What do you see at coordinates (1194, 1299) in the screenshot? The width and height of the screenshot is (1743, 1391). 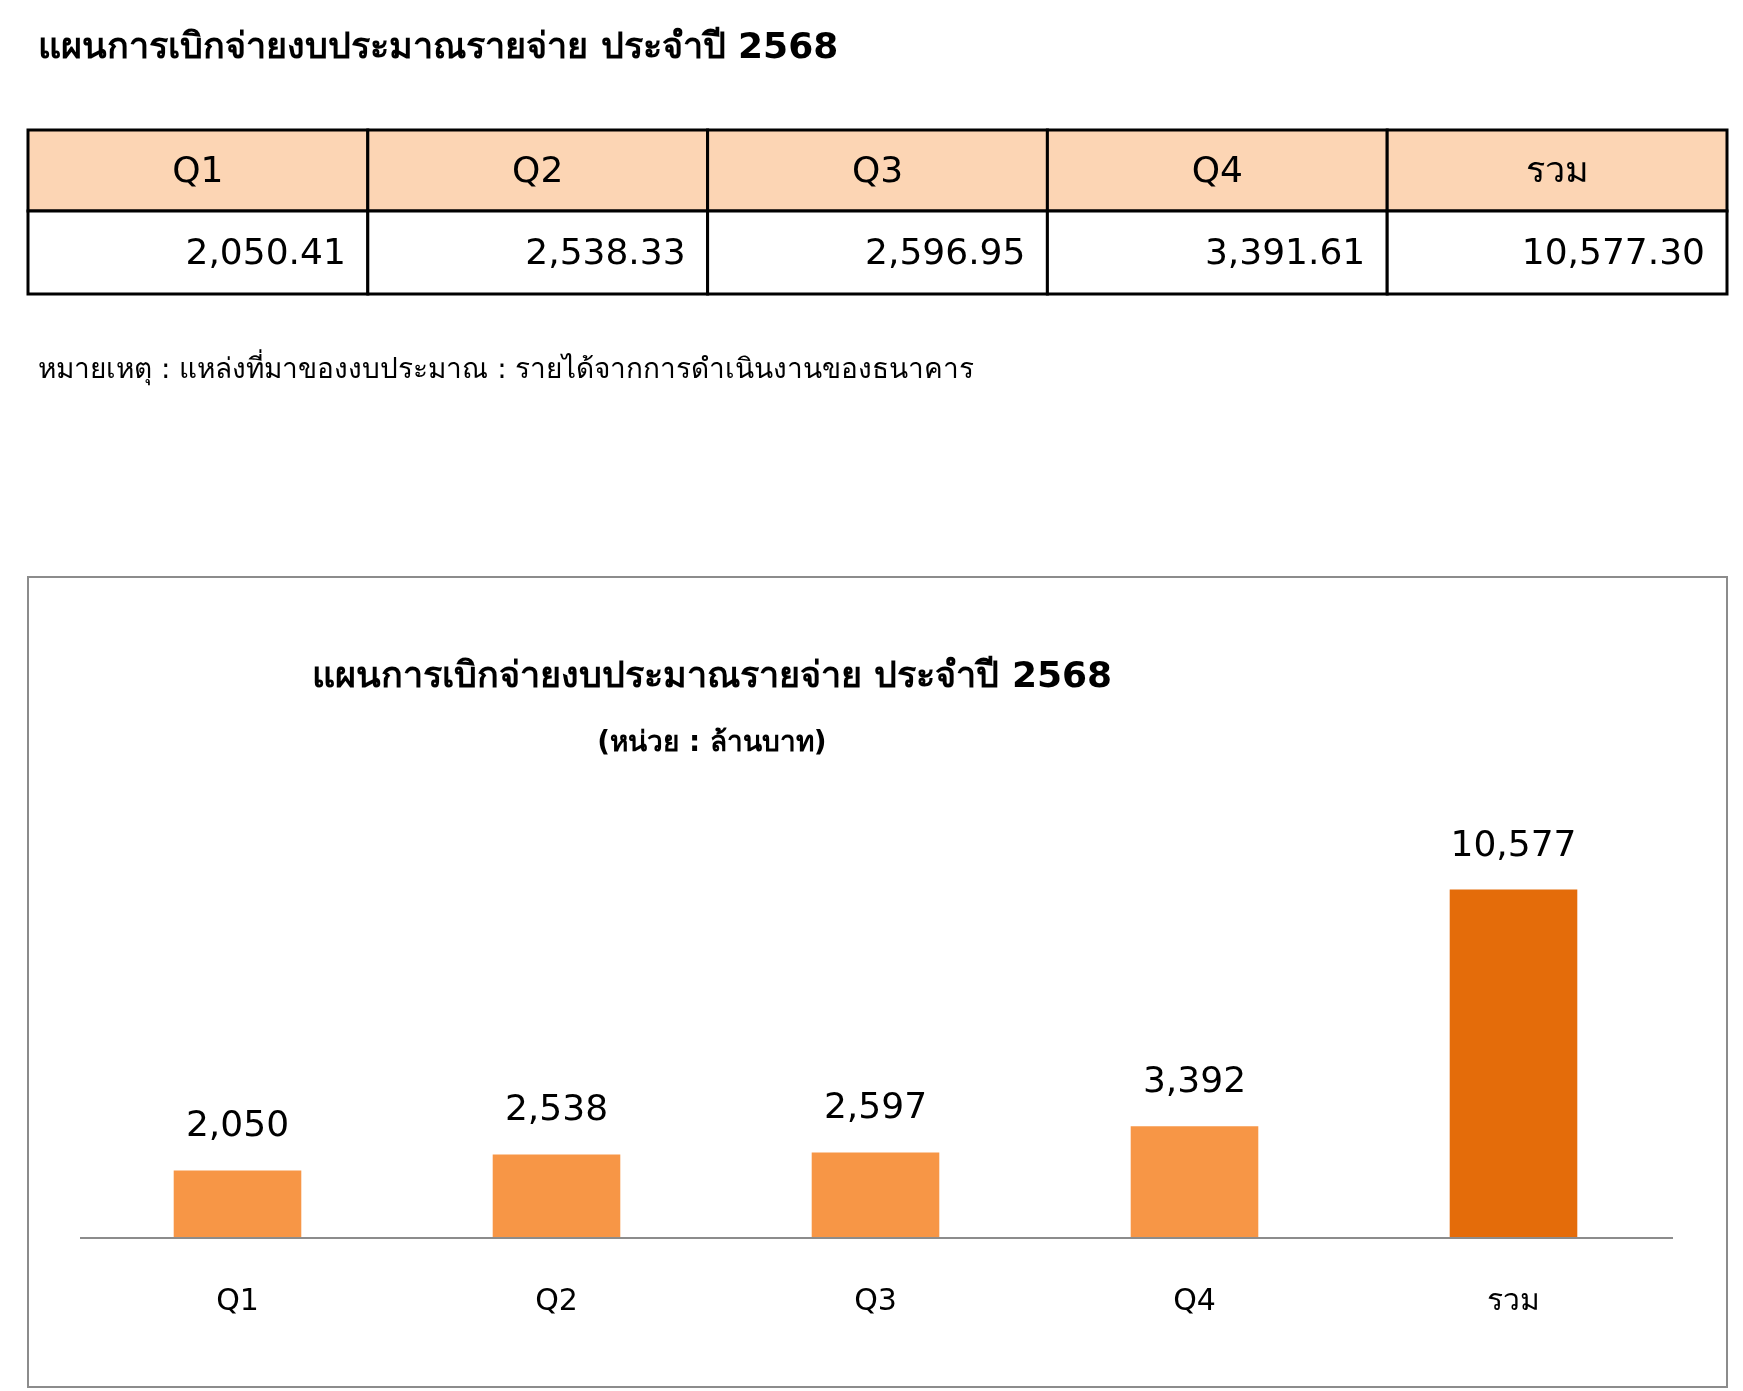 I see `x-tick-label: Q4` at bounding box center [1194, 1299].